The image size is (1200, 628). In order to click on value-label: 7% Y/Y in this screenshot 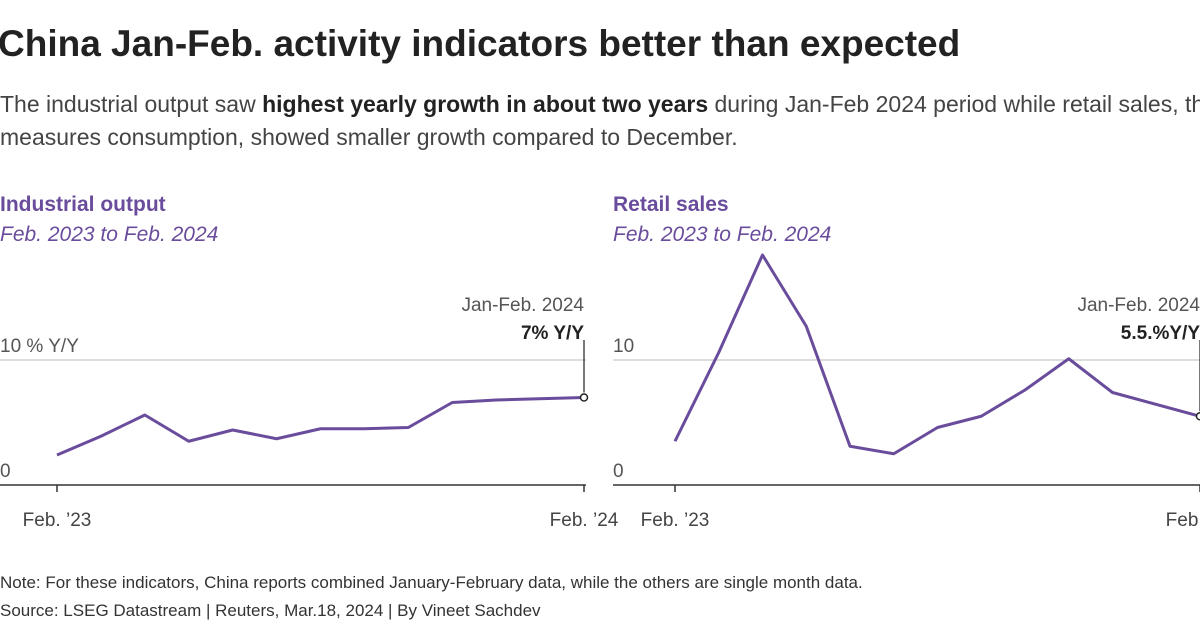, I will do `click(552, 333)`.